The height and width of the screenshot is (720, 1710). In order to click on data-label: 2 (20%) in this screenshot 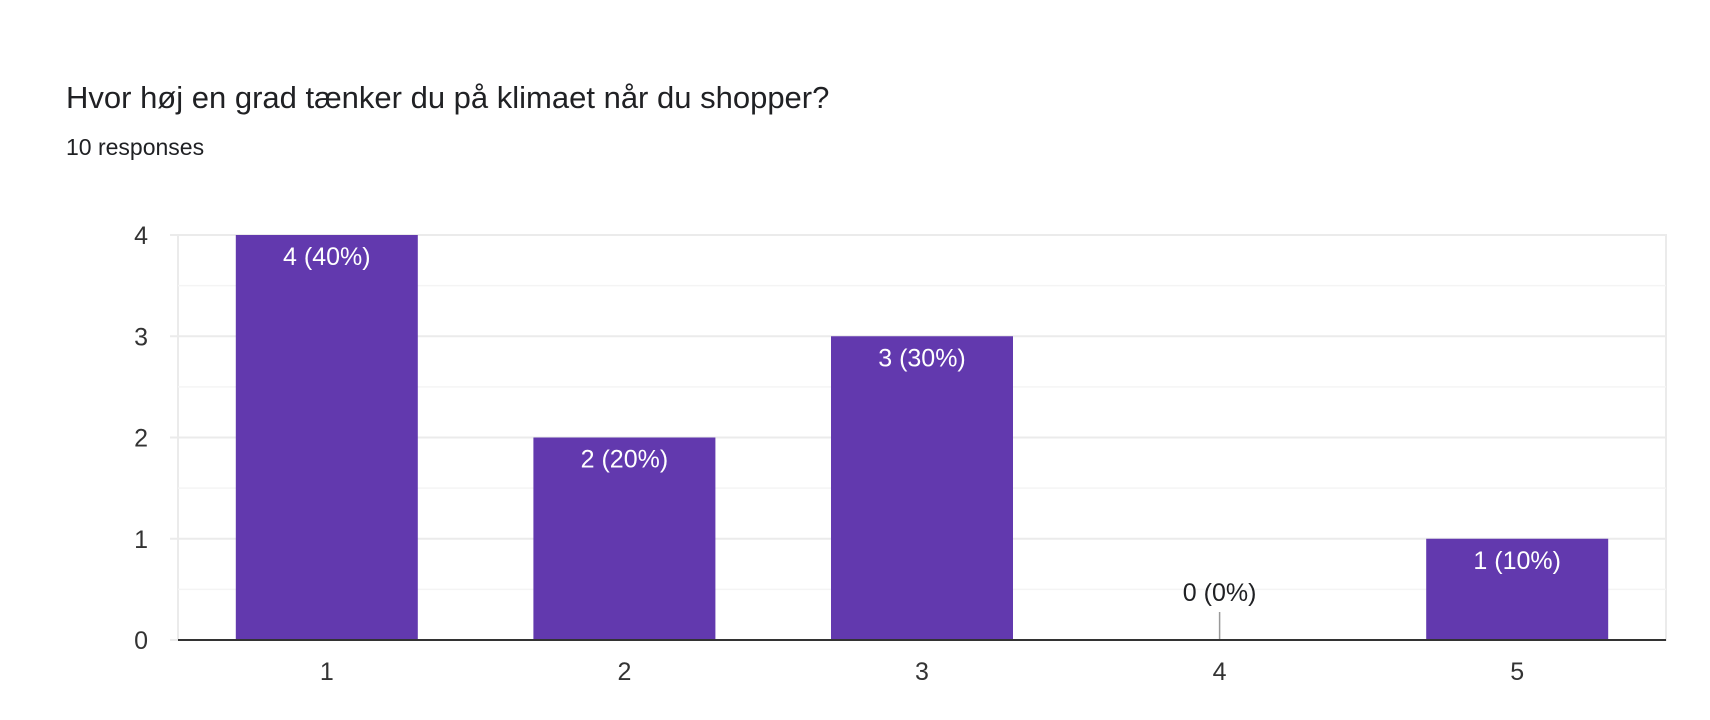, I will do `click(625, 460)`.